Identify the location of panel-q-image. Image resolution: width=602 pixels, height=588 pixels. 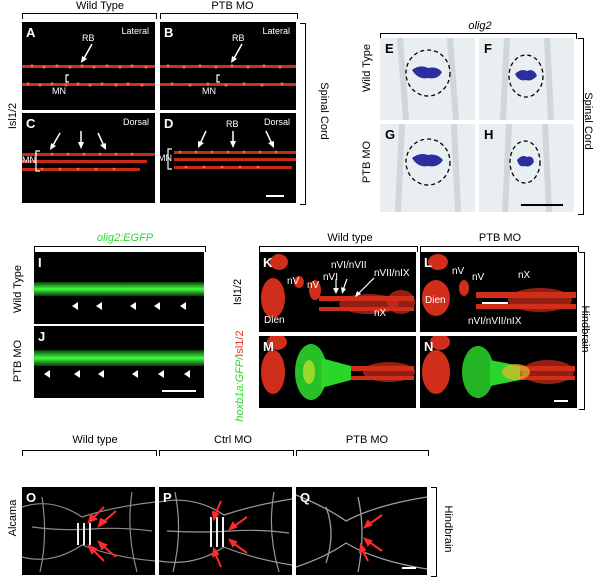
(361, 533).